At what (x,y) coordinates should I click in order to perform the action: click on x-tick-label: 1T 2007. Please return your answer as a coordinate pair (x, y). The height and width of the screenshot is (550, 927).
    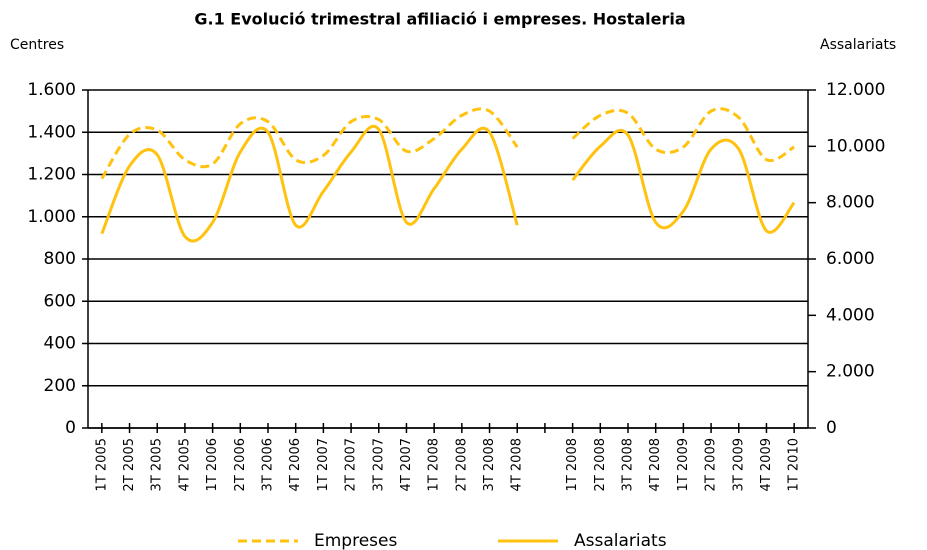
    Looking at the image, I should click on (323, 464).